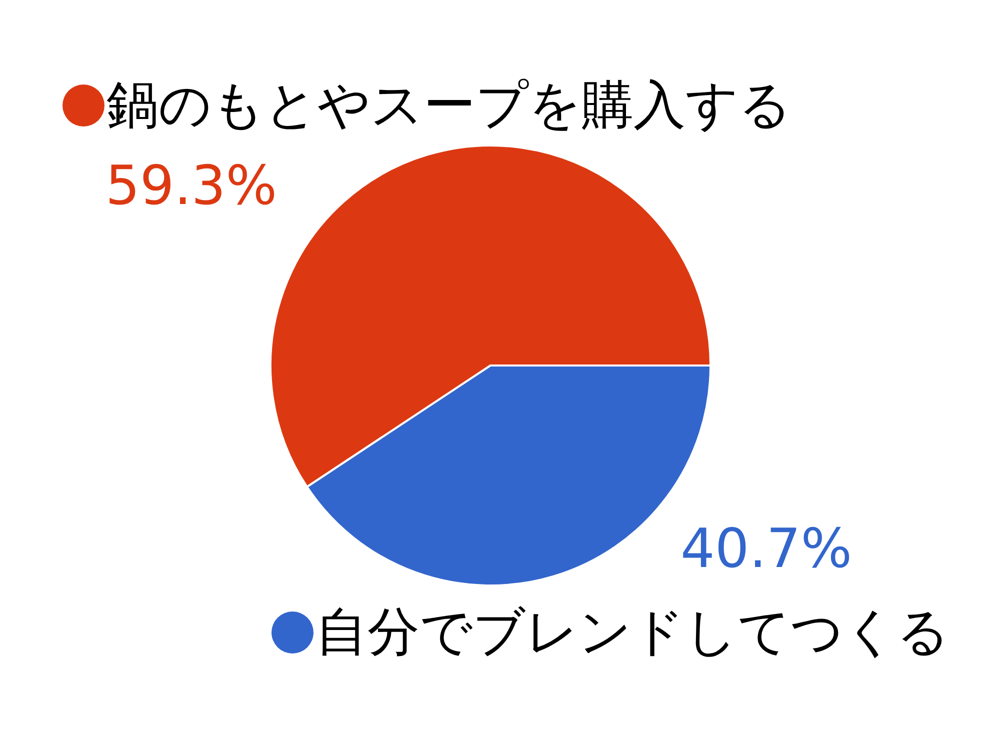 This screenshot has height=750, width=1000. I want to click on data-label: 59.3%, so click(192, 185).